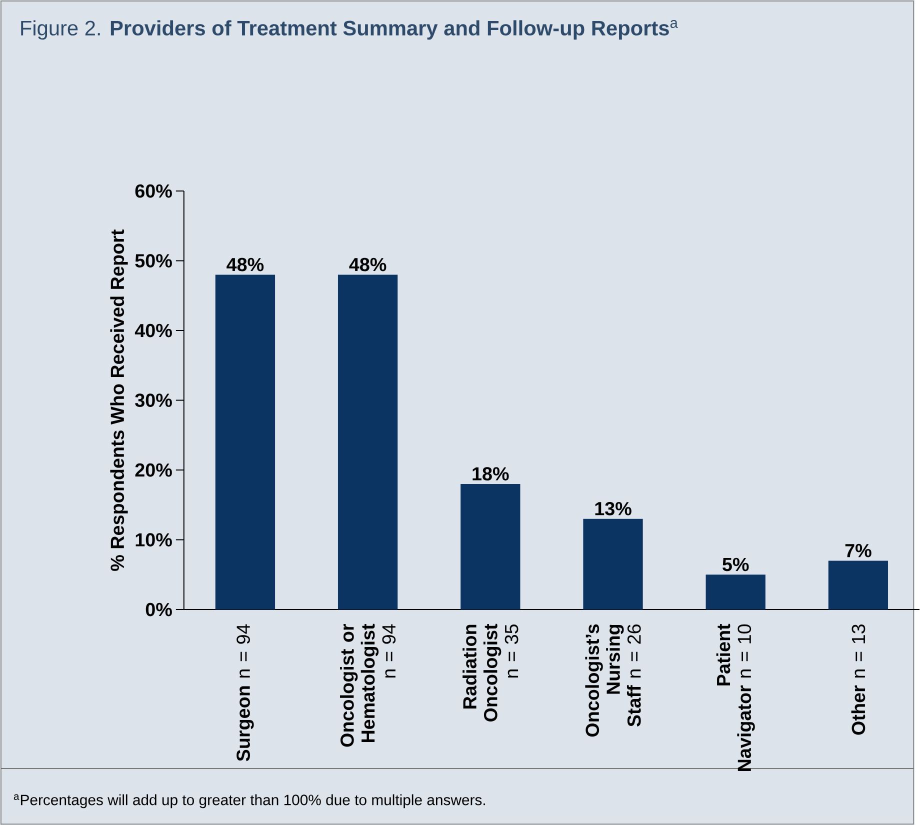  I want to click on x-tick-label: Radiation Oncologist n = 35, so click(490, 673).